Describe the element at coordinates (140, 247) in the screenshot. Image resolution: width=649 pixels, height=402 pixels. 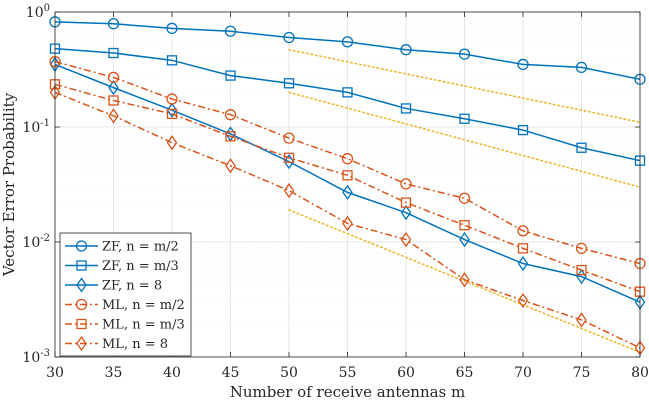
I see `legend-label: ZF, n = m/2` at that location.